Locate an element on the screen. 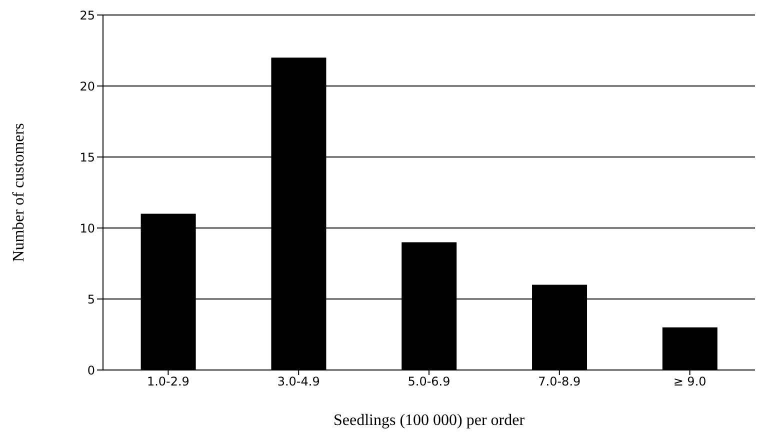 This screenshot has width=770, height=446. x-tick-label: 1.0-2.9 is located at coordinates (168, 381).